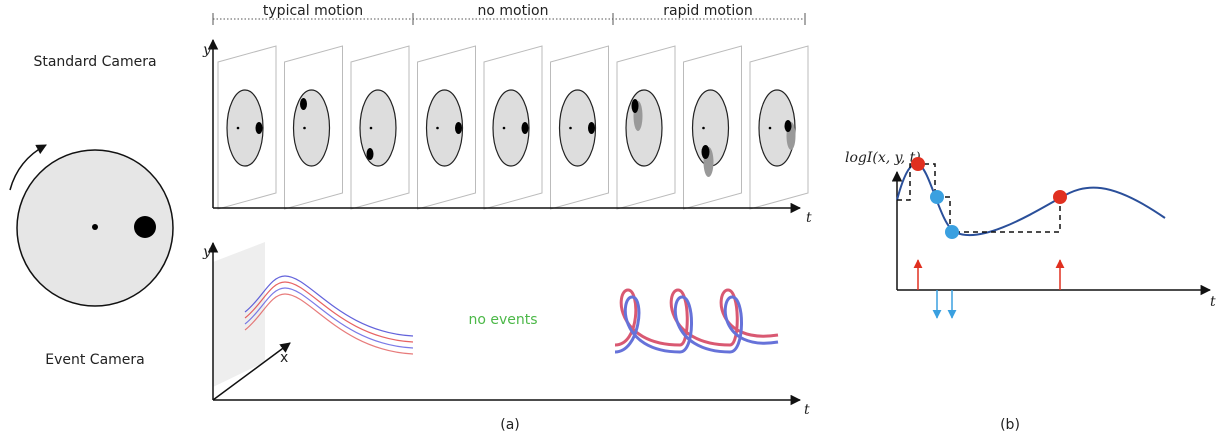 The height and width of the screenshot is (441, 1225). Describe the element at coordinates (883, 158) in the screenshot. I see `axis-label: logI(x, y, t)` at that location.